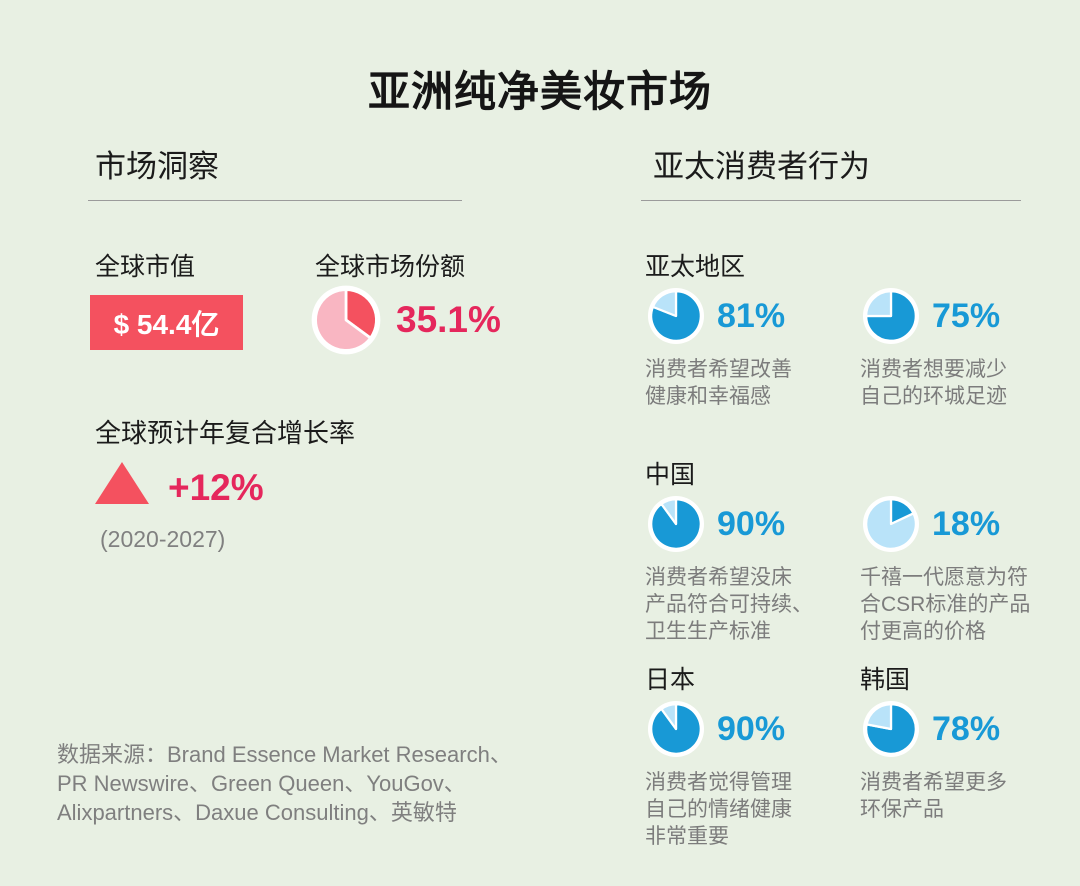 Image resolution: width=1080 pixels, height=886 pixels. What do you see at coordinates (390, 267) in the screenshot?
I see `market-share-label: 全球市场份额` at bounding box center [390, 267].